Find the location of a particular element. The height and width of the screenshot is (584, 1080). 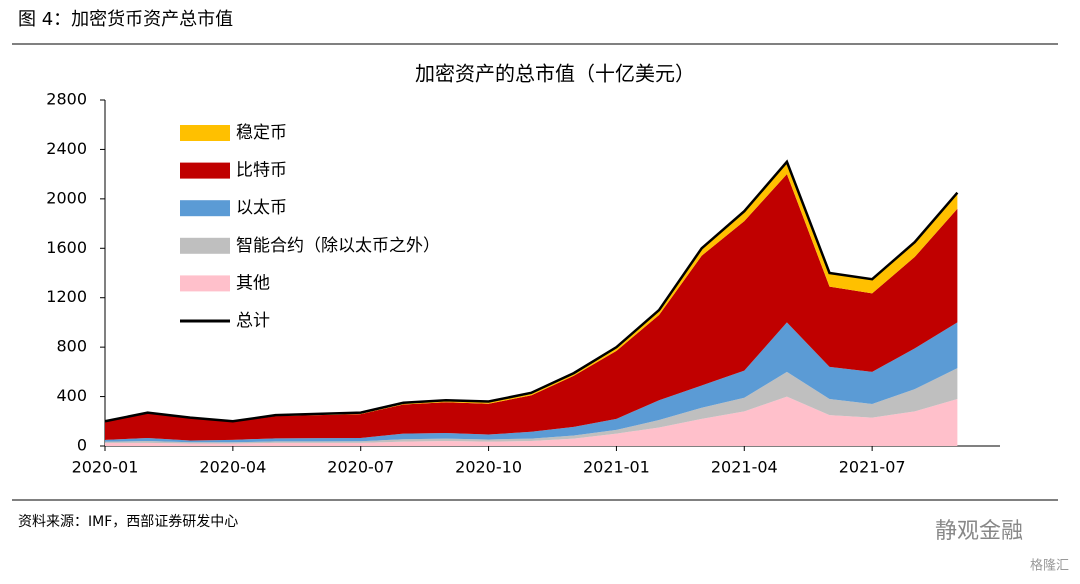

x-tick-label: 2021-01 is located at coordinates (616, 467).